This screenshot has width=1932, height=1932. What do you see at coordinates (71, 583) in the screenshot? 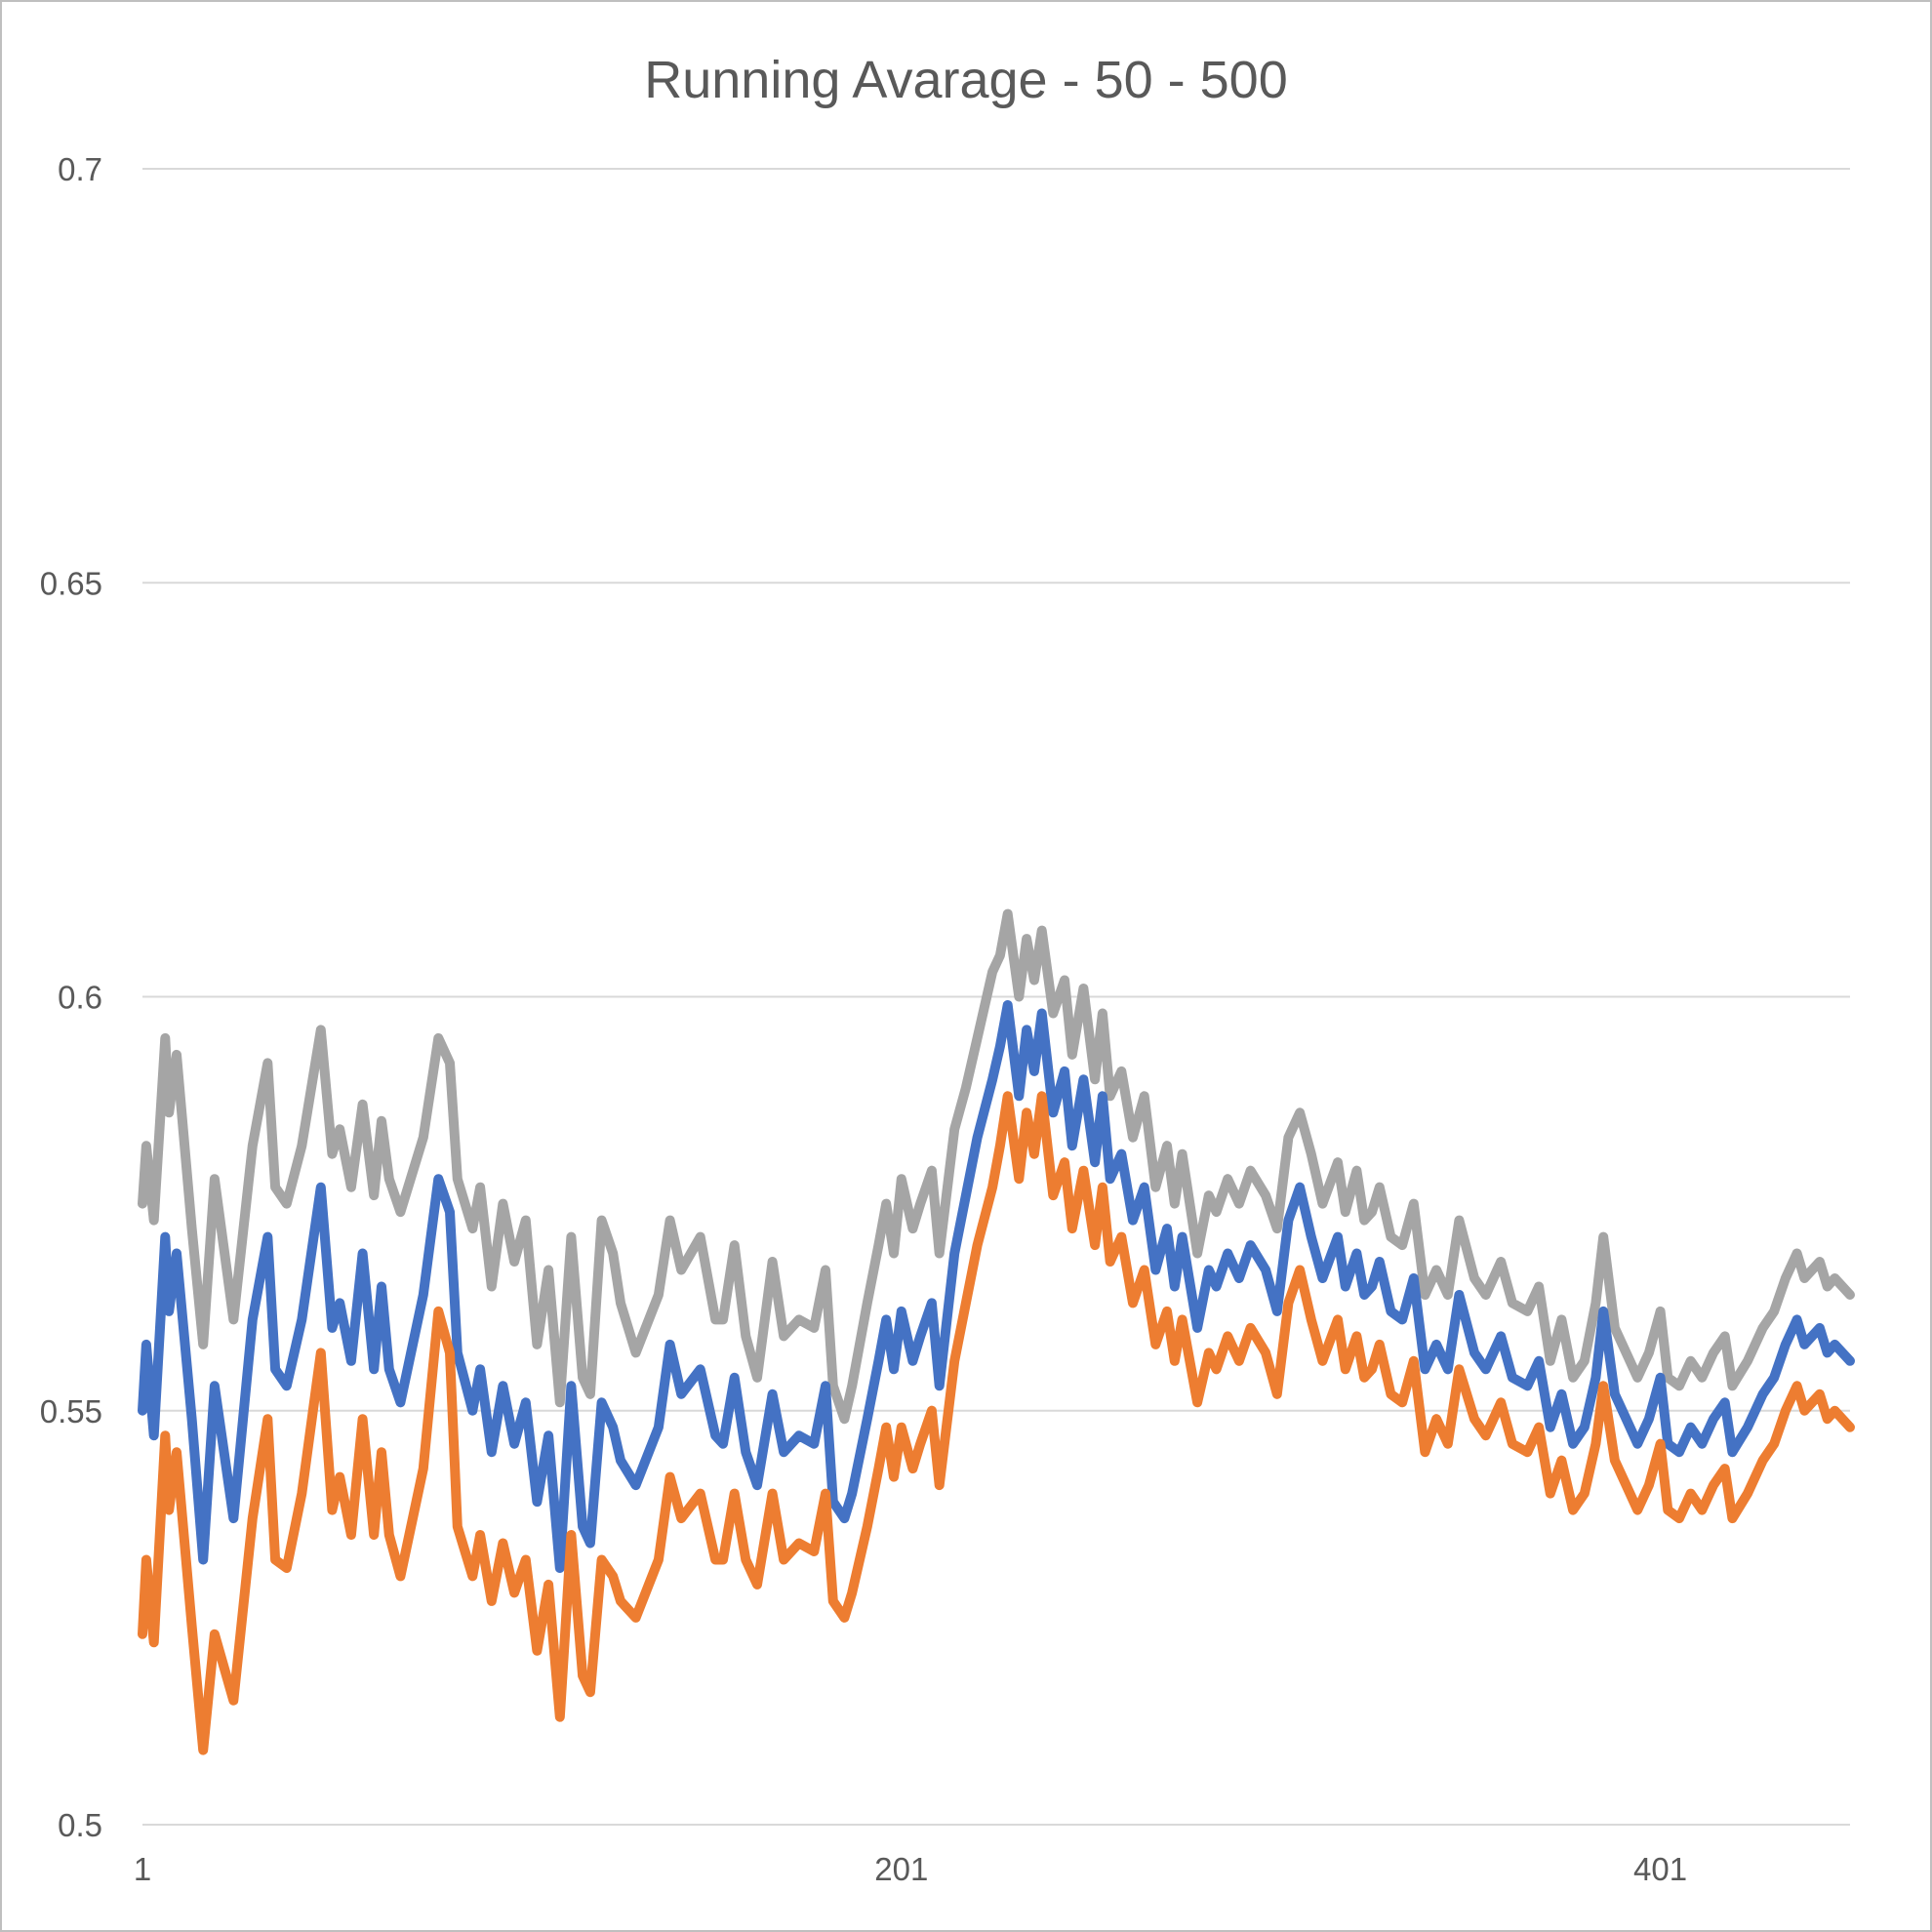
I see `y-tick-label: 0.65` at bounding box center [71, 583].